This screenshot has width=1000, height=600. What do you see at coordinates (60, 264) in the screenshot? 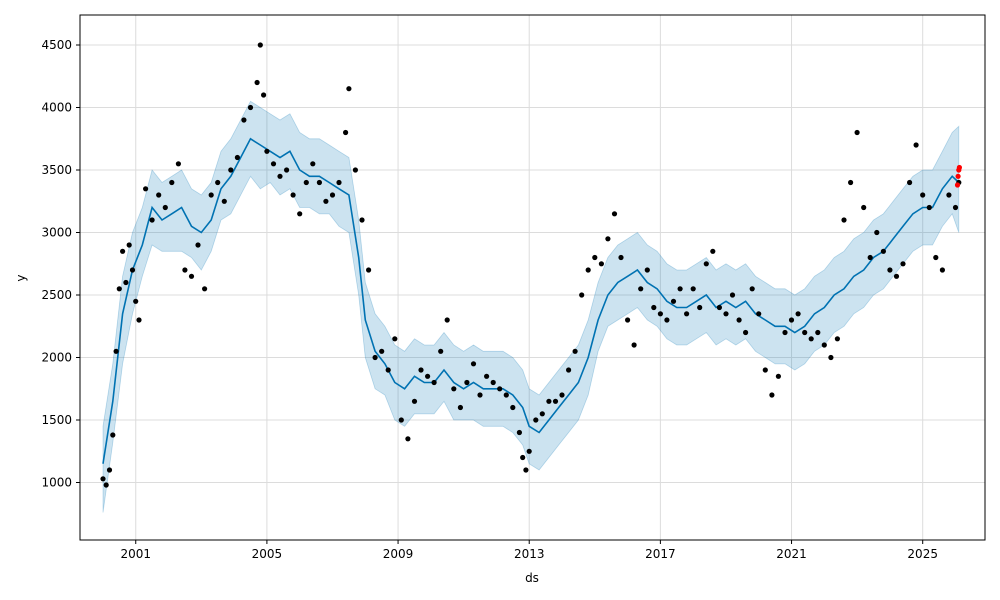
I see `y-axis-ticks: 1000 1500 2000 2500 3000 3500 4000 4500` at bounding box center [60, 264].